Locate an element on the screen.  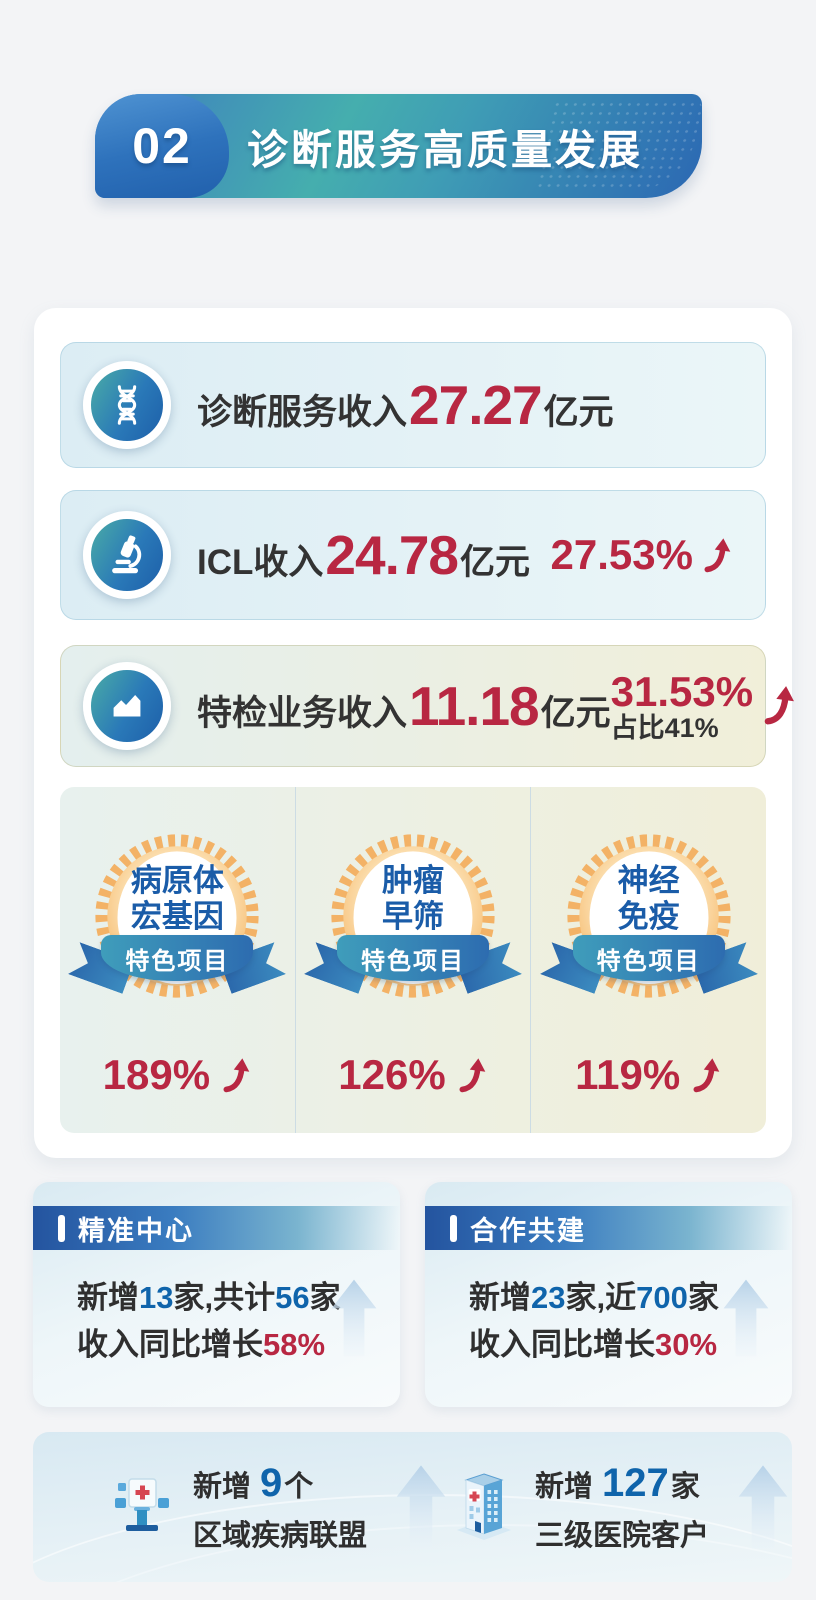
stat-label: 诊断服务收入 is located at coordinates (302, 412).